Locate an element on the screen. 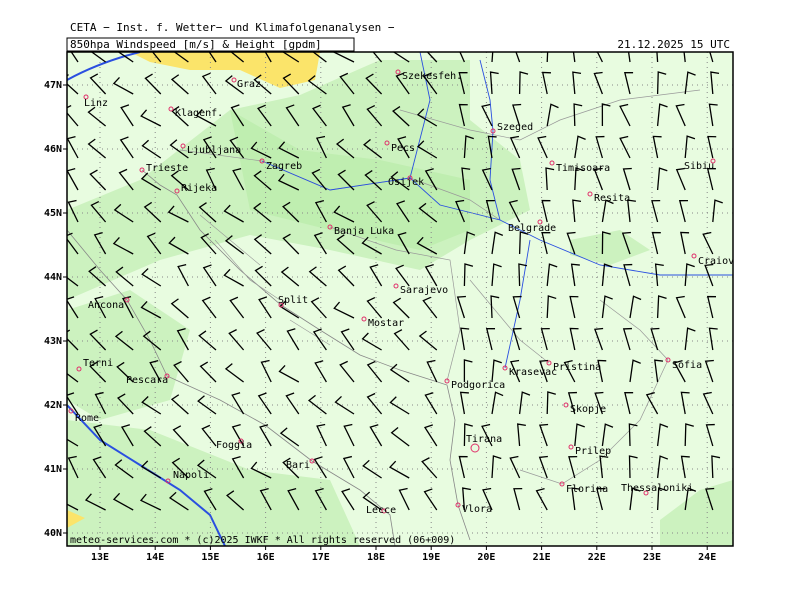 The width and height of the screenshot is (800, 600). lat-label: 45N is located at coordinates (53, 213).